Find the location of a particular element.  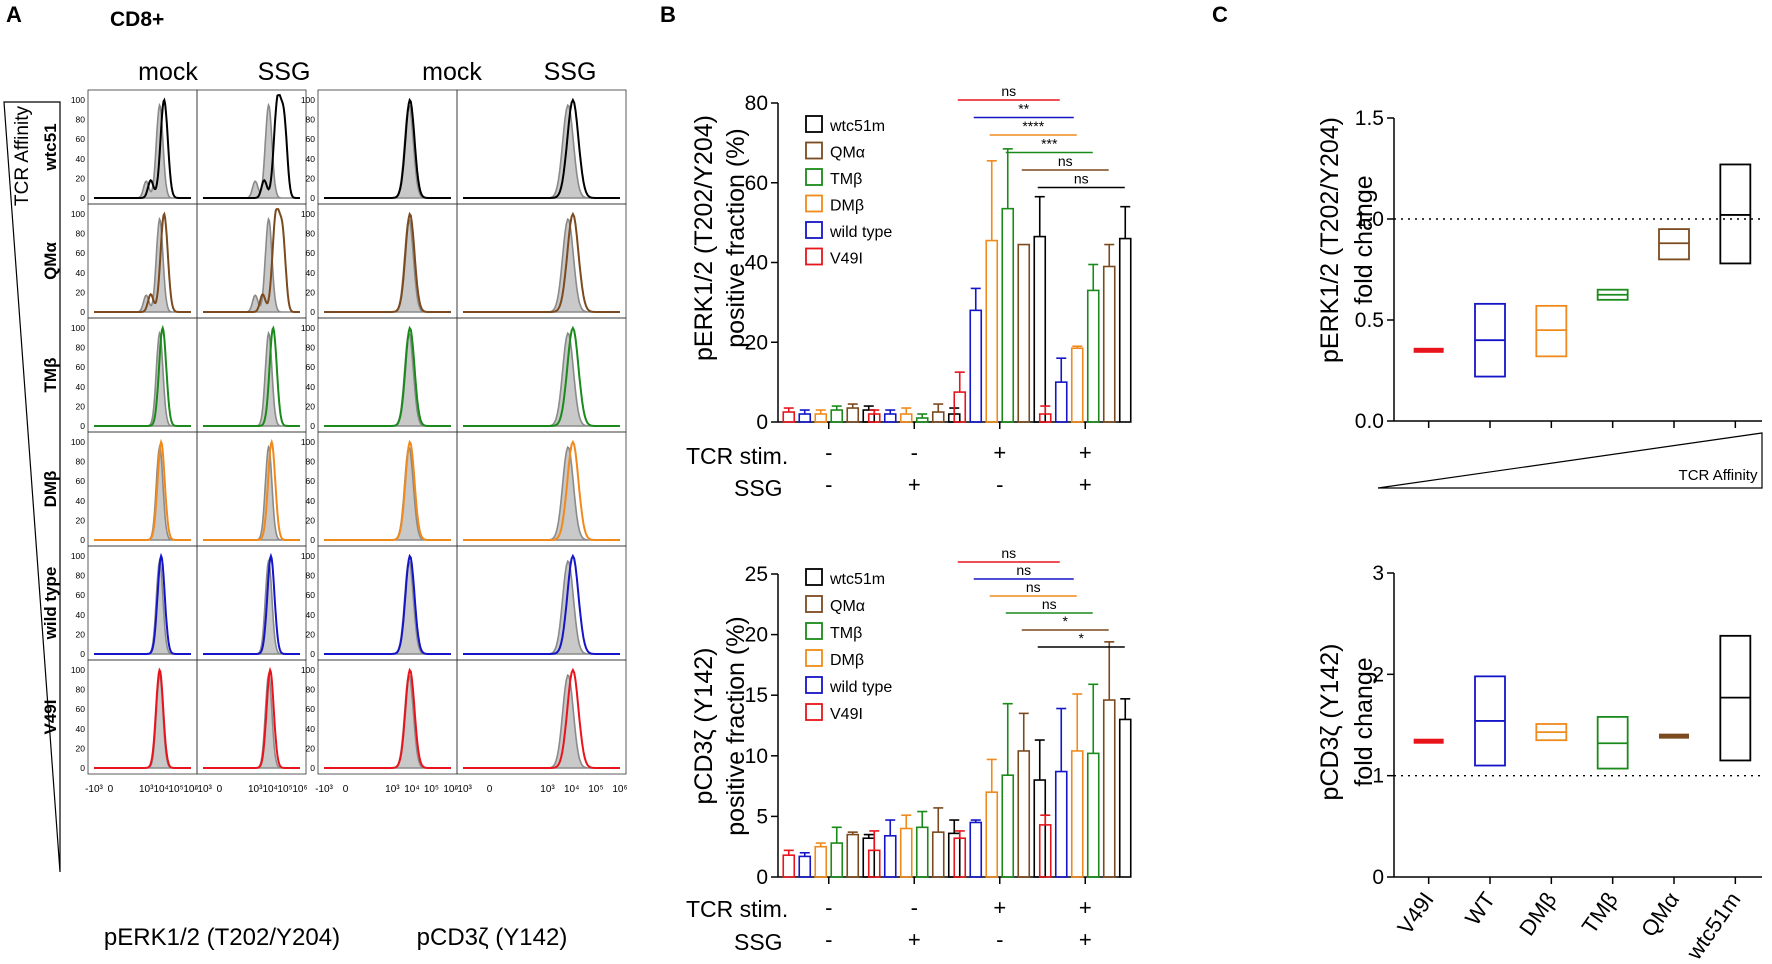

erk-histogram-title: pERK1/2 (T202/Y204) is located at coordinates (222, 937).